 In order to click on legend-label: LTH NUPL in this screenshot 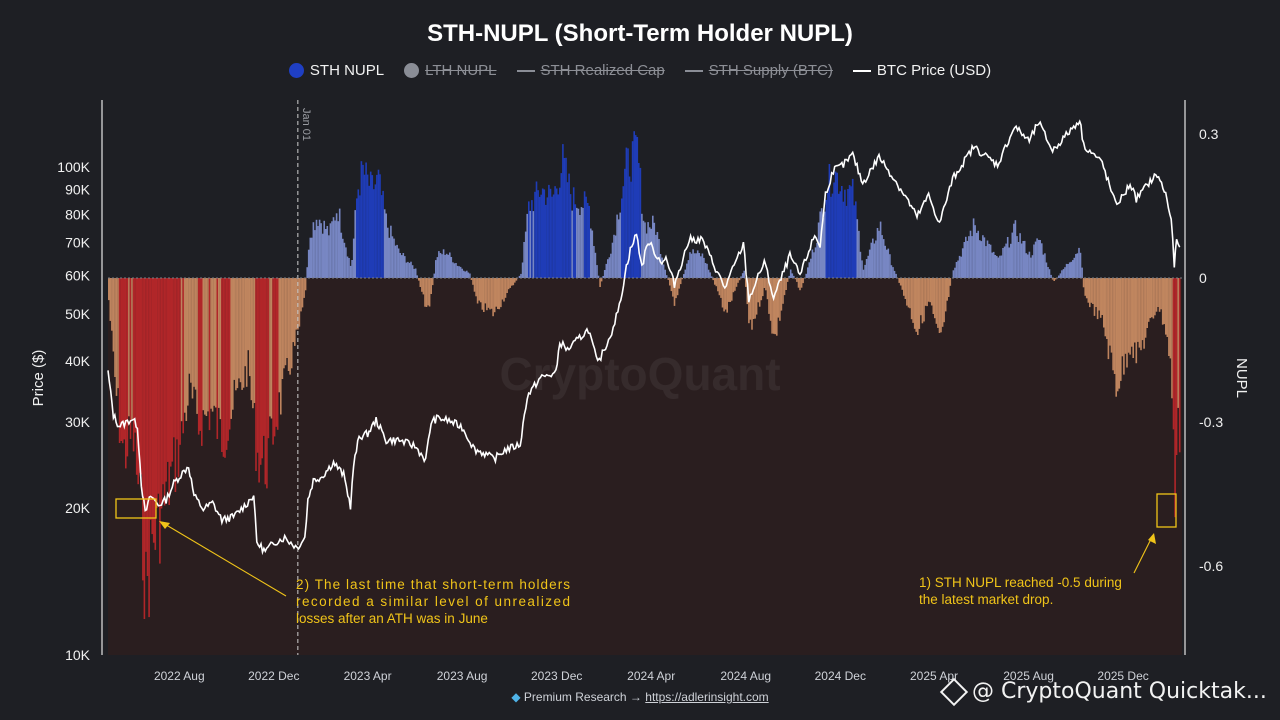, I will do `click(461, 70)`.